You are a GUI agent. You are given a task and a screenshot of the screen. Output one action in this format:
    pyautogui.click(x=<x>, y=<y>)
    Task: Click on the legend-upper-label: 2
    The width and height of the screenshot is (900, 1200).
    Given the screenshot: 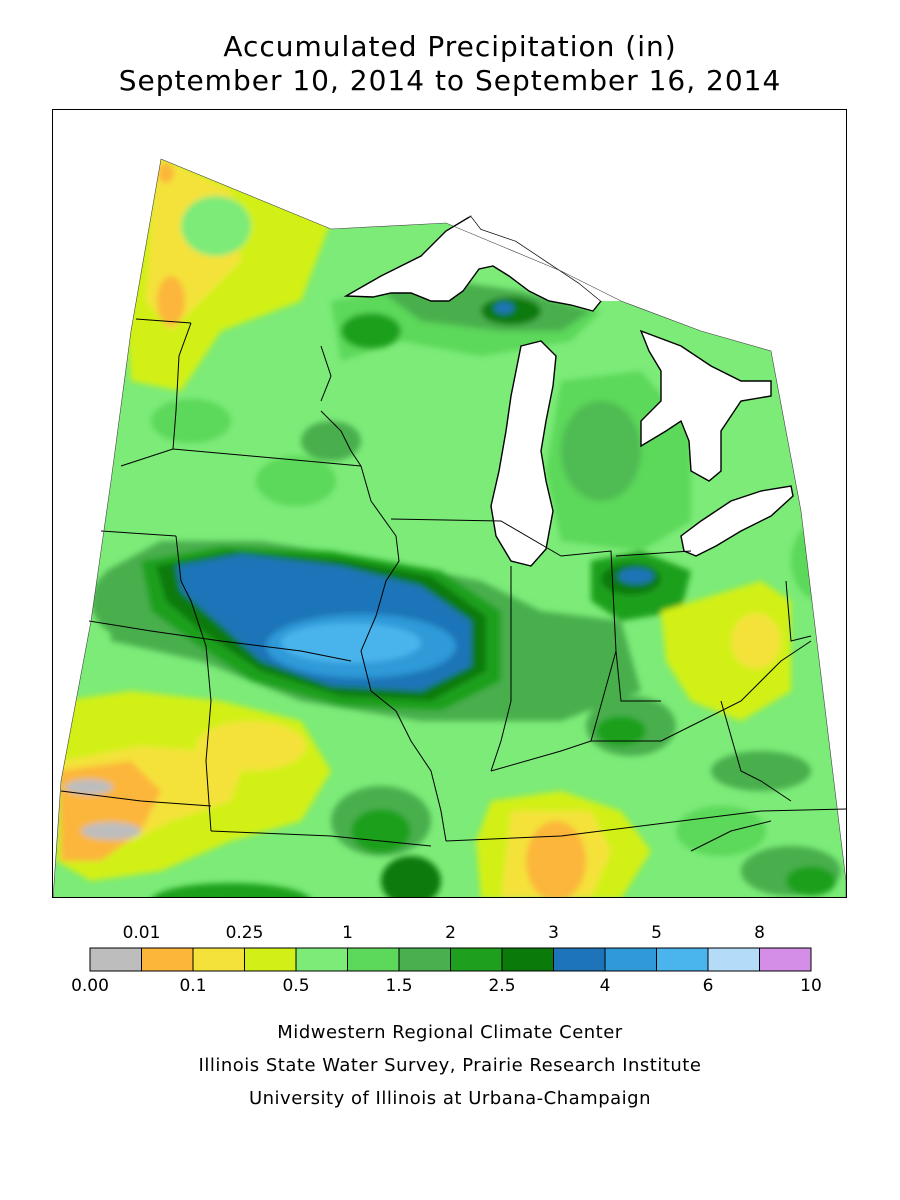 What is the action you would take?
    pyautogui.click(x=450, y=933)
    